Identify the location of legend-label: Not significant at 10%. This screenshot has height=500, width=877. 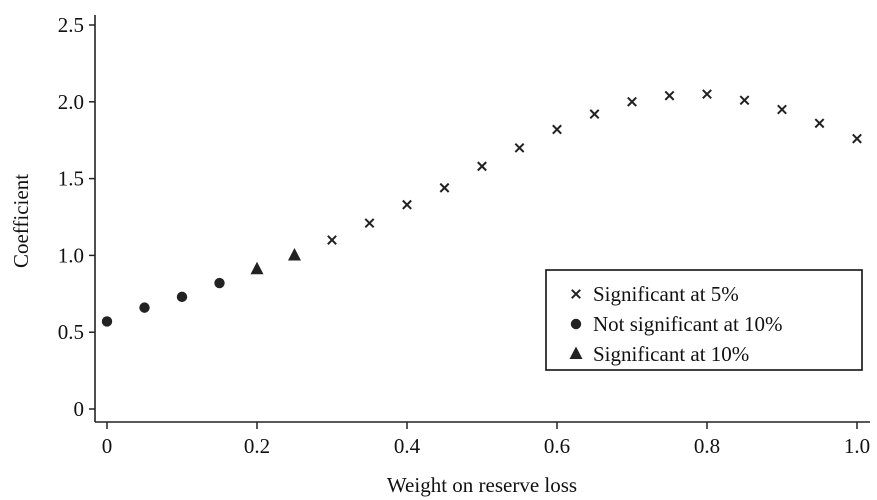
(688, 324).